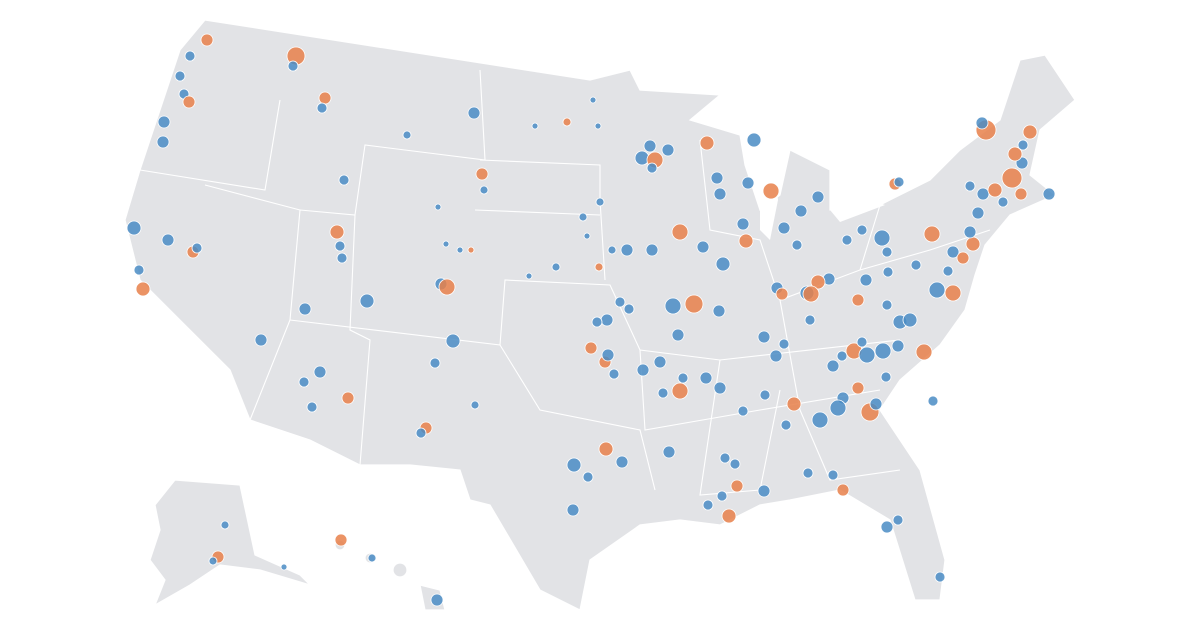 The image size is (1200, 628). Describe the element at coordinates (230, 543) in the screenshot. I see `alaska` at that location.